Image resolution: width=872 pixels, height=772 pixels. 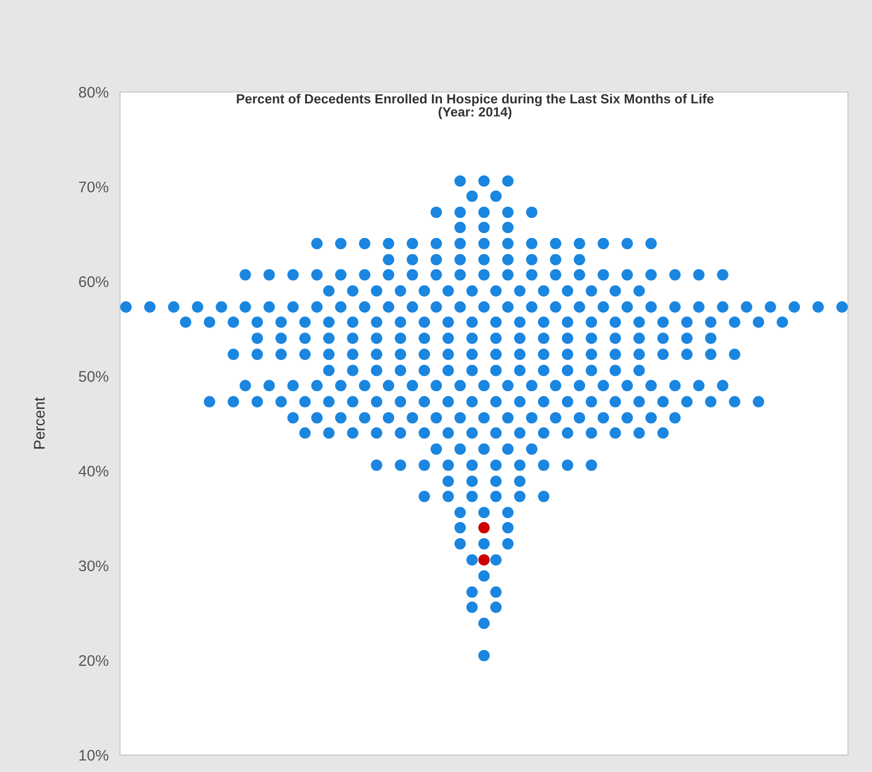 What do you see at coordinates (93, 92) in the screenshot?
I see `y-tick-label: 80%` at bounding box center [93, 92].